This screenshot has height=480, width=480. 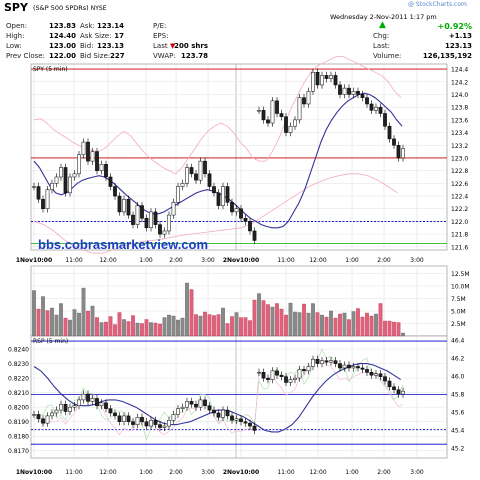 I want to click on x-tick-label: 12:00, so click(x=107, y=260).